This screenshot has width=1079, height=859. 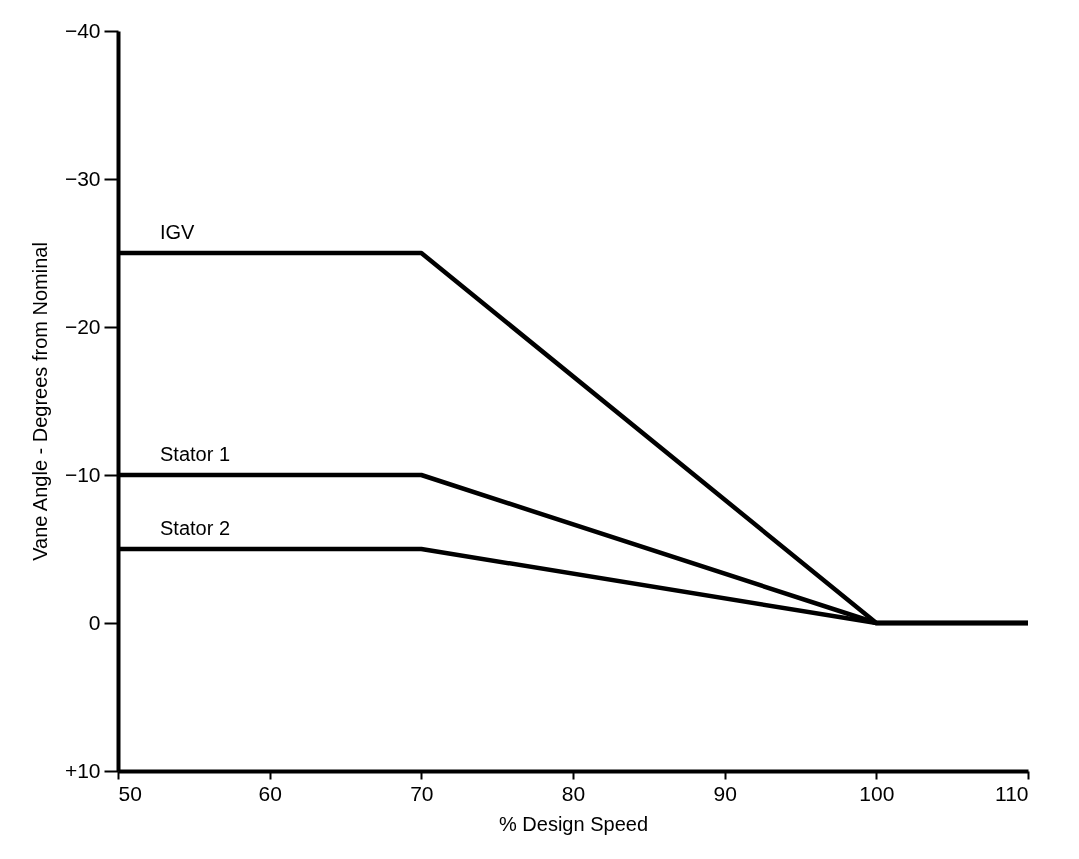 What do you see at coordinates (82, 326) in the screenshot?
I see `y-tick-label: −20` at bounding box center [82, 326].